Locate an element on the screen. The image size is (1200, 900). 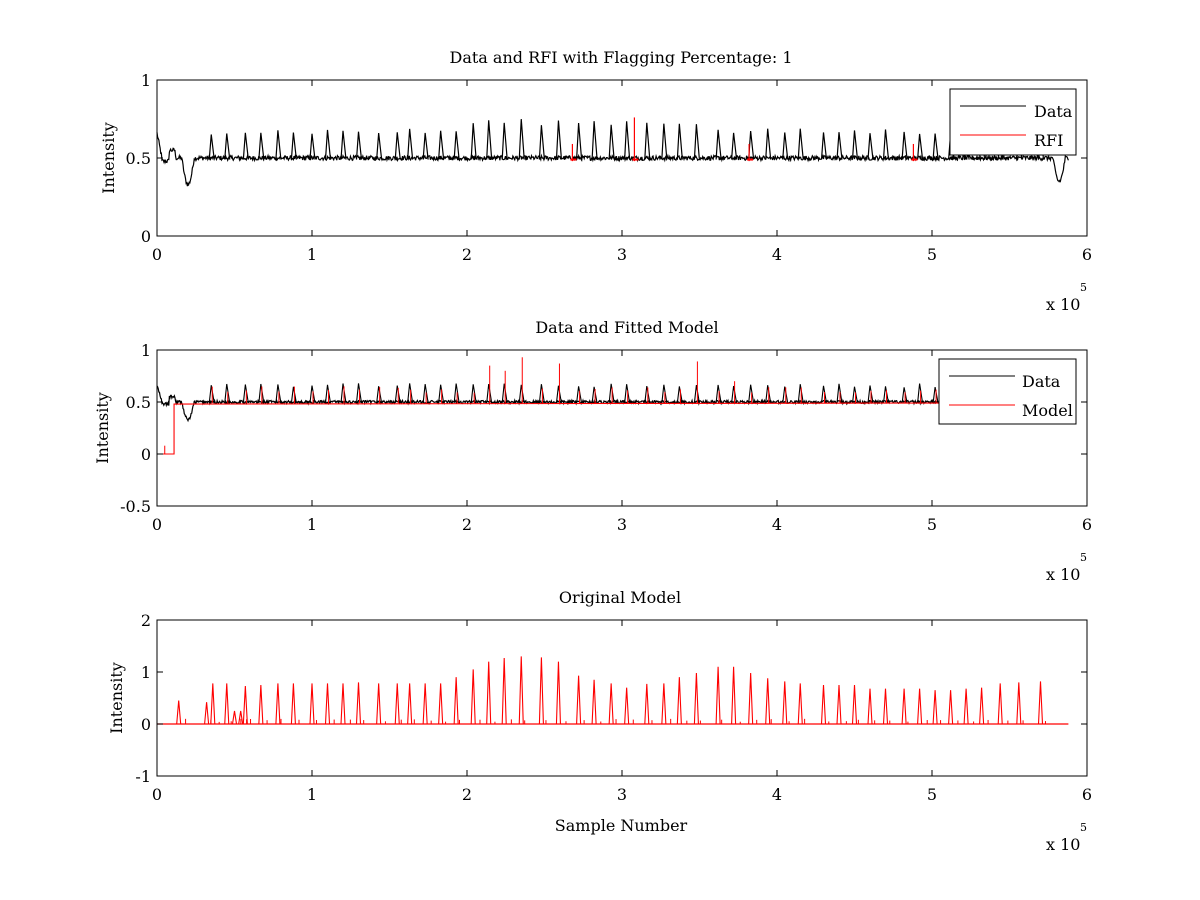
y-tick-label: 2 is located at coordinates (146, 620).